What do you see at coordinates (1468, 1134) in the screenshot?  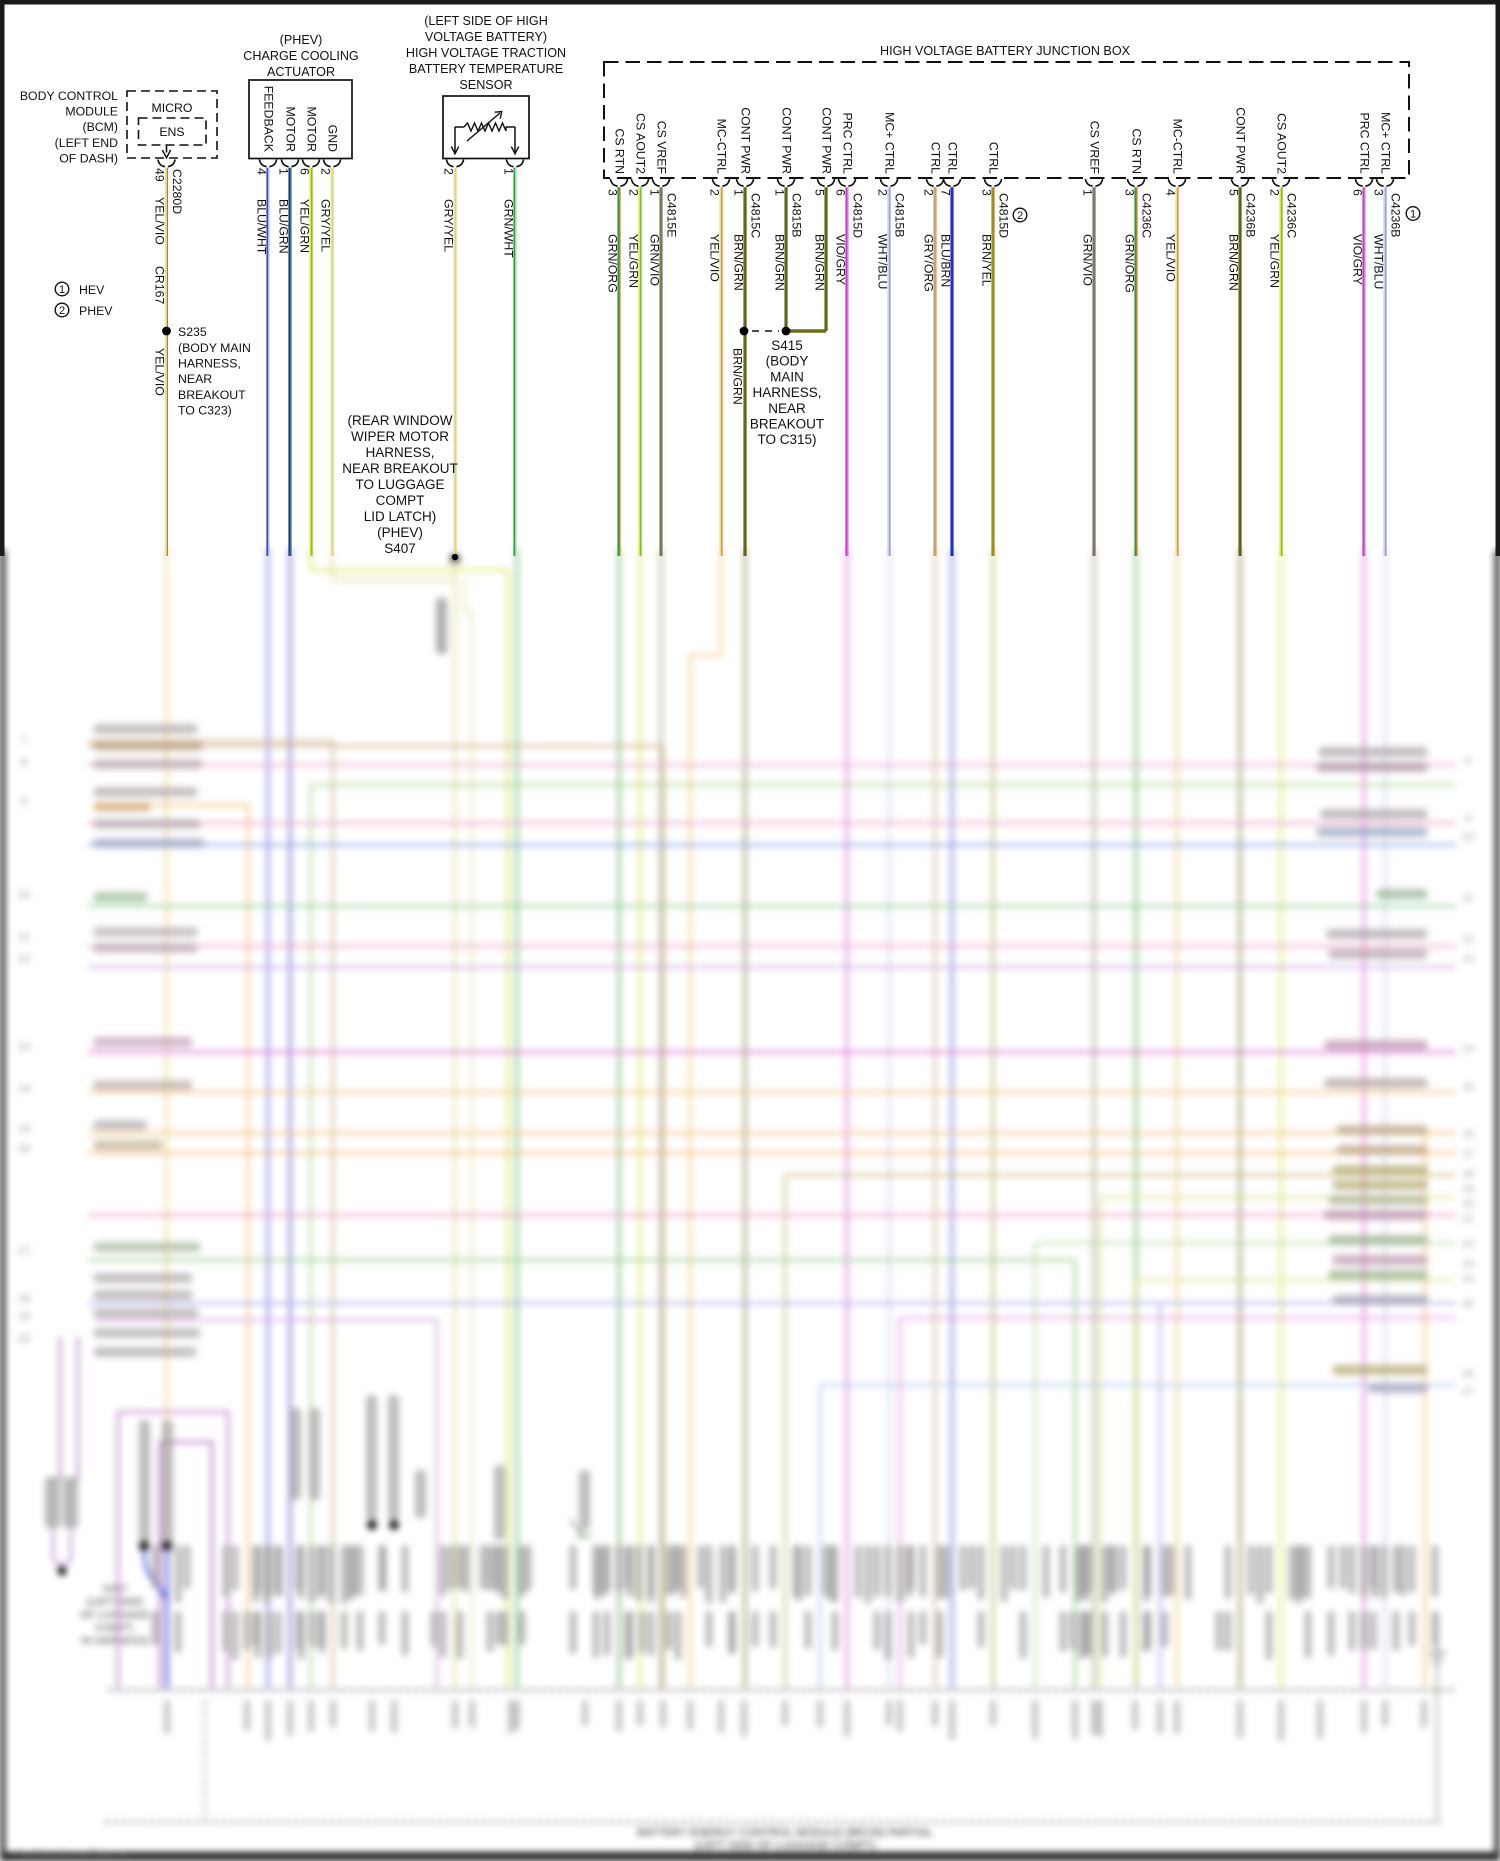 I see `svg-text: 16` at bounding box center [1468, 1134].